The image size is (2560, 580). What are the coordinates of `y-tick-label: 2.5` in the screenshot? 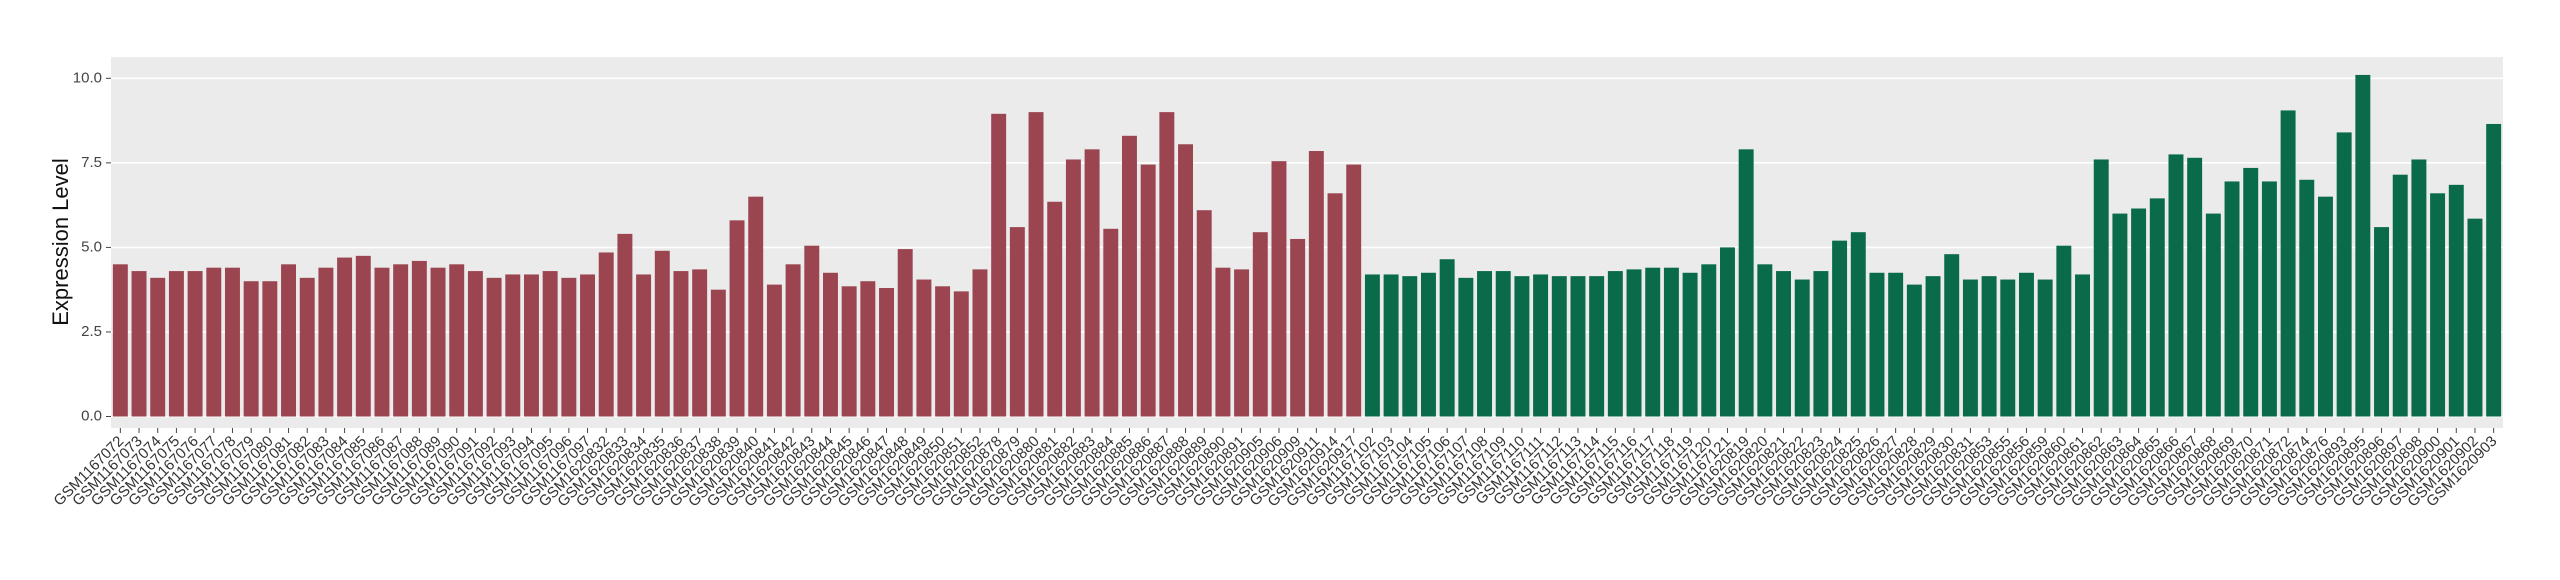 It's located at (91, 331).